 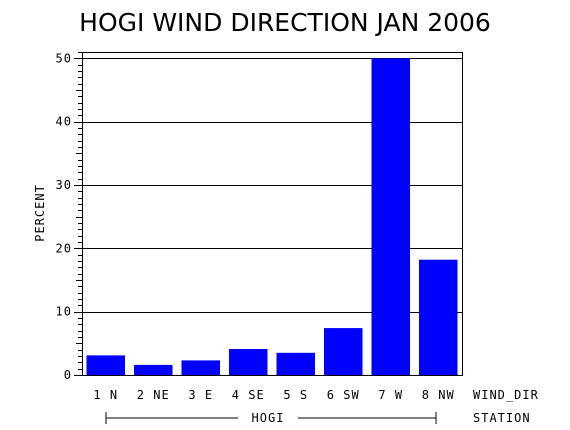 What do you see at coordinates (153, 395) in the screenshot?
I see `x-tick-label: 2 NE` at bounding box center [153, 395].